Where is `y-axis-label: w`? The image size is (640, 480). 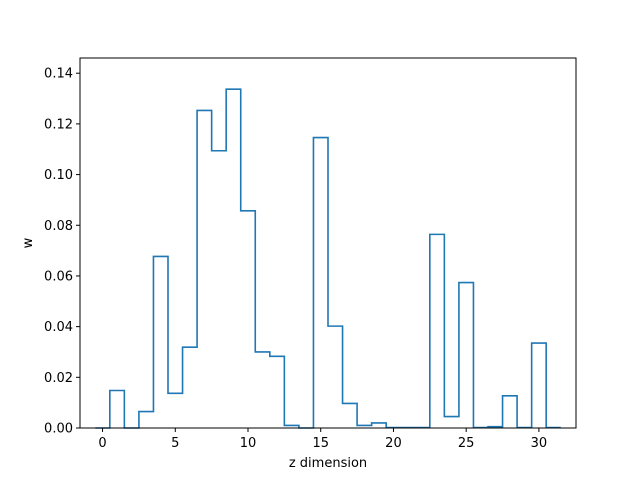 y-axis-label: w is located at coordinates (28, 242).